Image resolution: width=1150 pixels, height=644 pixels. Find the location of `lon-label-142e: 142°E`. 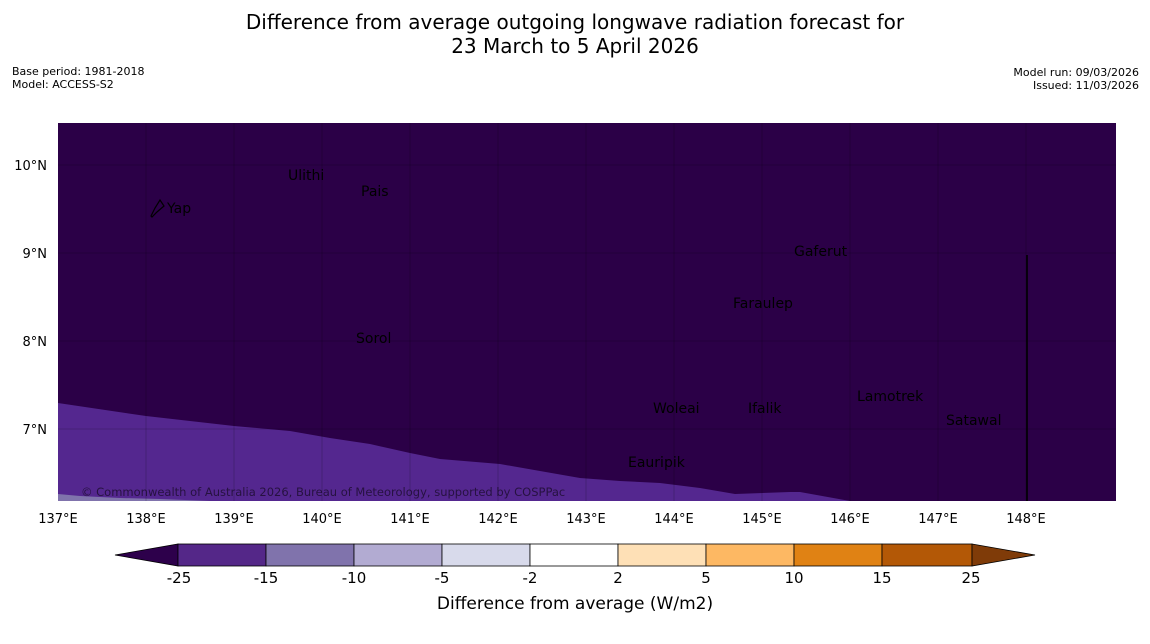

lon-label-142e: 142°E is located at coordinates (498, 519).